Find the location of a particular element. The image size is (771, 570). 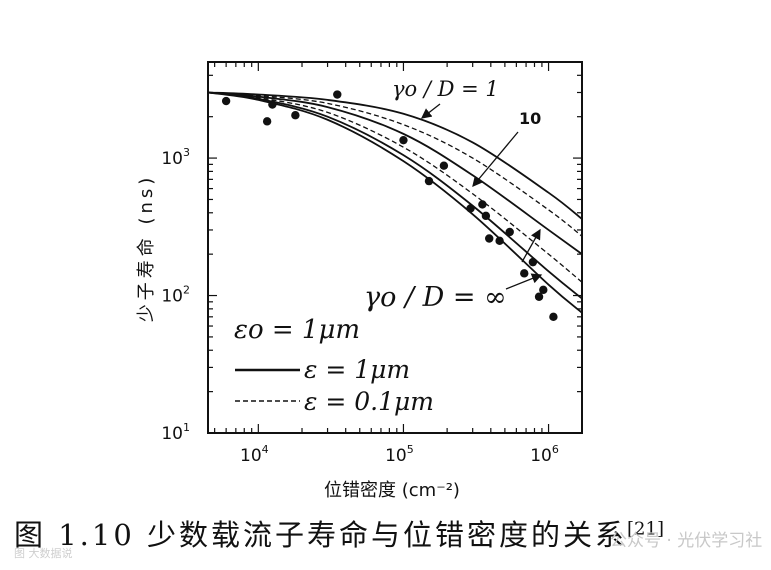

caption-reference: [21] is located at coordinates (645, 529).